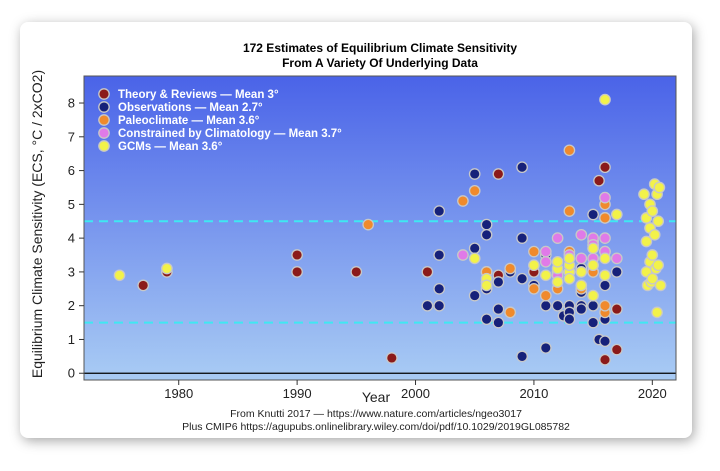  Describe the element at coordinates (415, 393) in the screenshot. I see `x-tick-label: 2000` at that location.